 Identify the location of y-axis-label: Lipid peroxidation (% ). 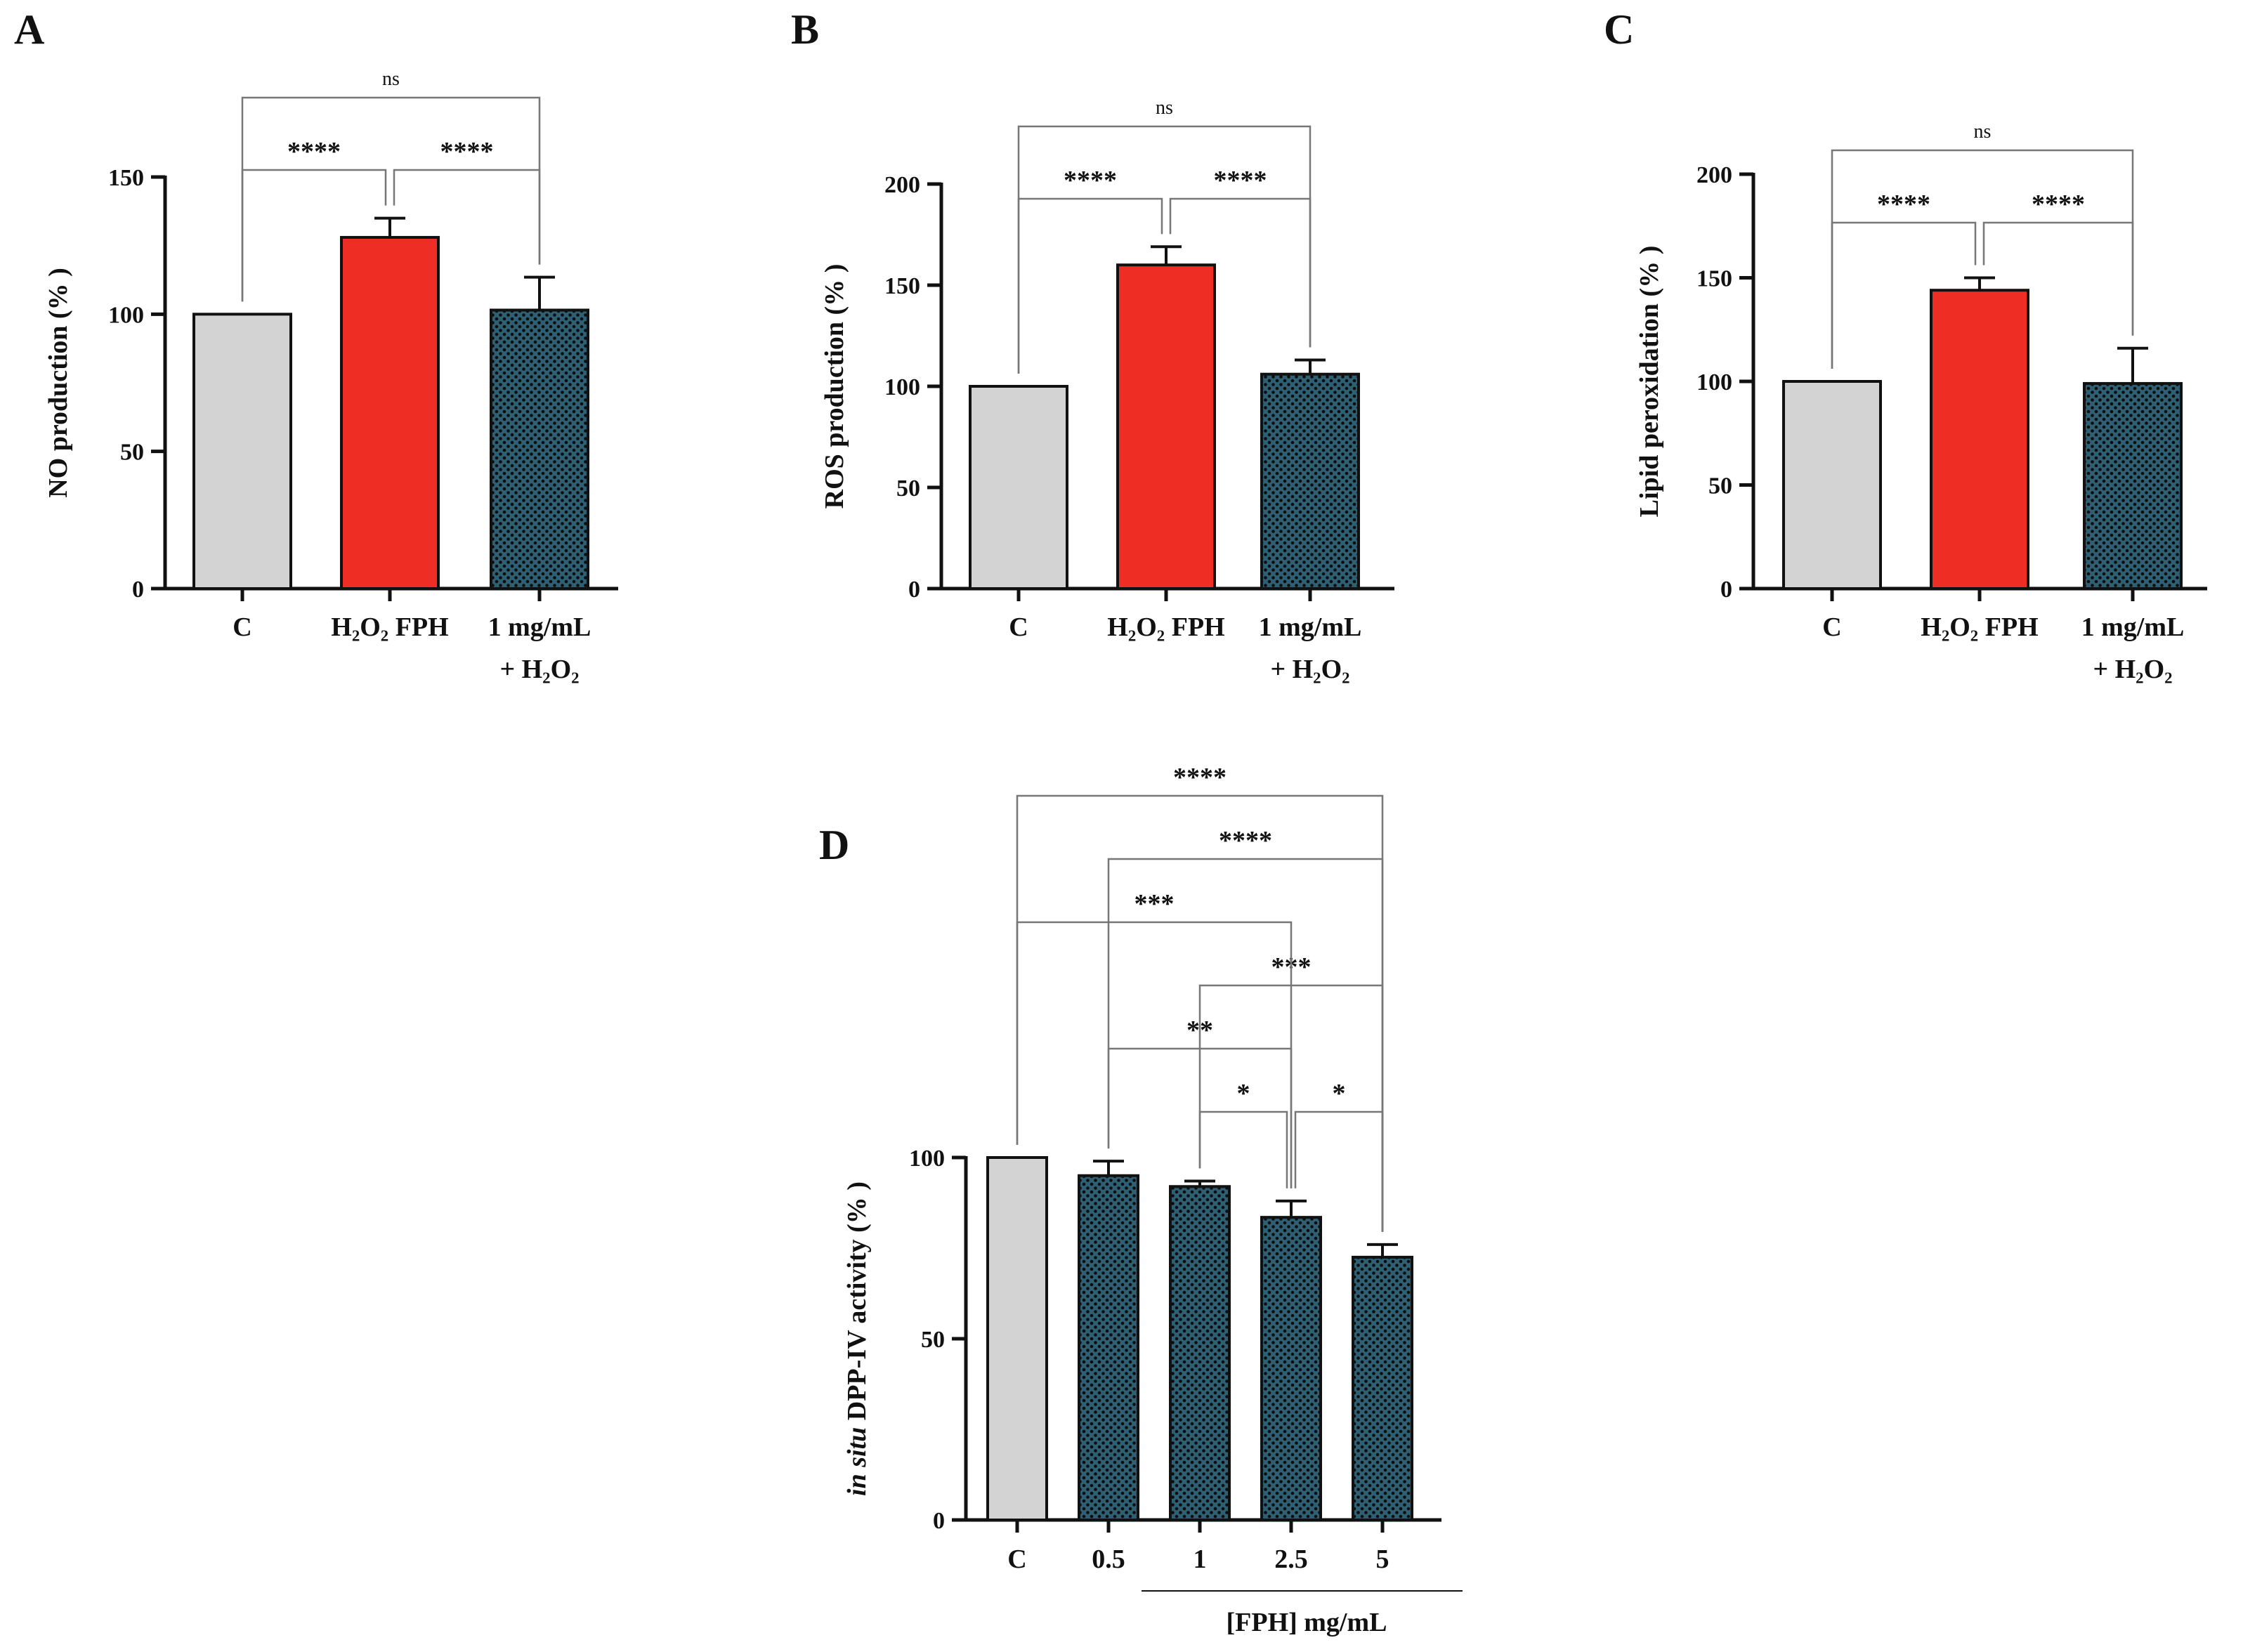
(1649, 382).